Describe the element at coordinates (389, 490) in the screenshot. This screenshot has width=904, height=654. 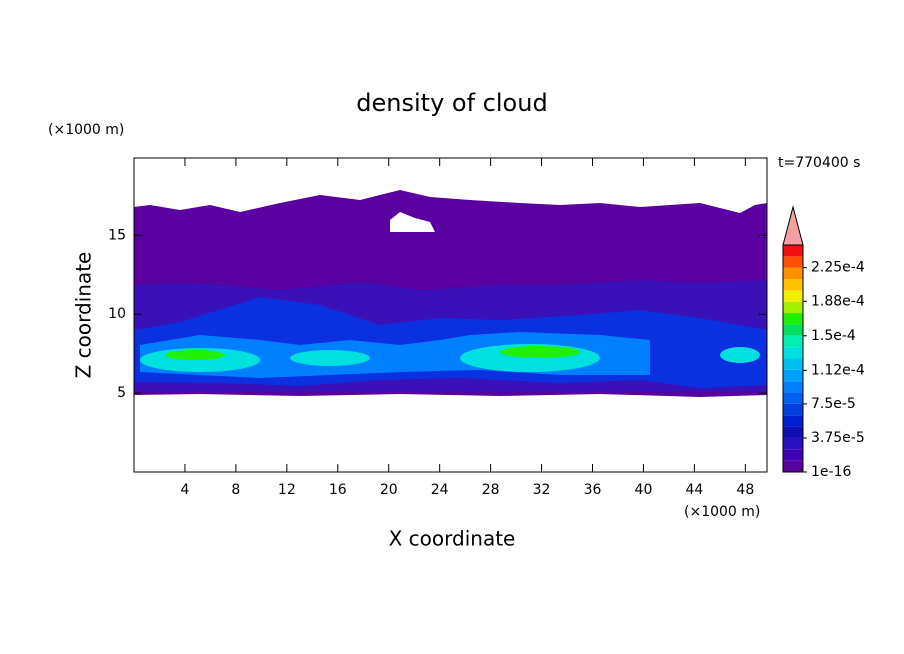
I see `x-tick-label: 20` at that location.